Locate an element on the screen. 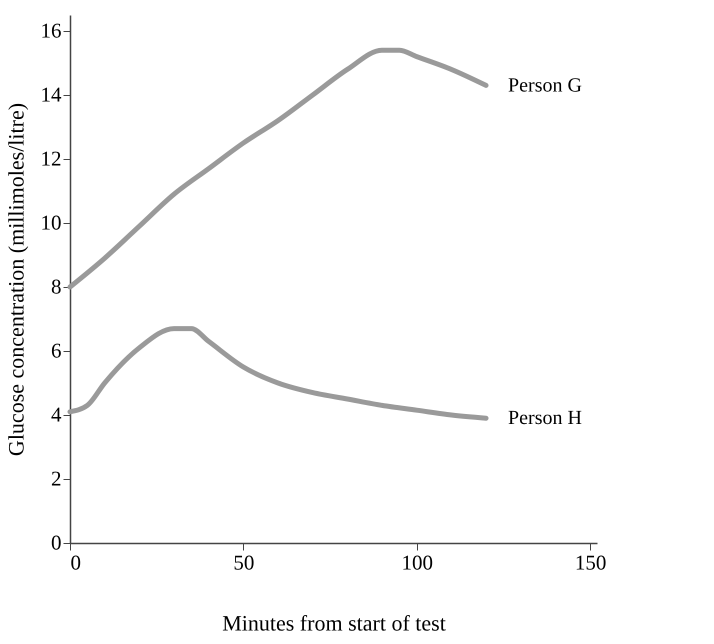 Image resolution: width=714 pixels, height=644 pixels. y-tick-label: 10 is located at coordinates (51, 222).